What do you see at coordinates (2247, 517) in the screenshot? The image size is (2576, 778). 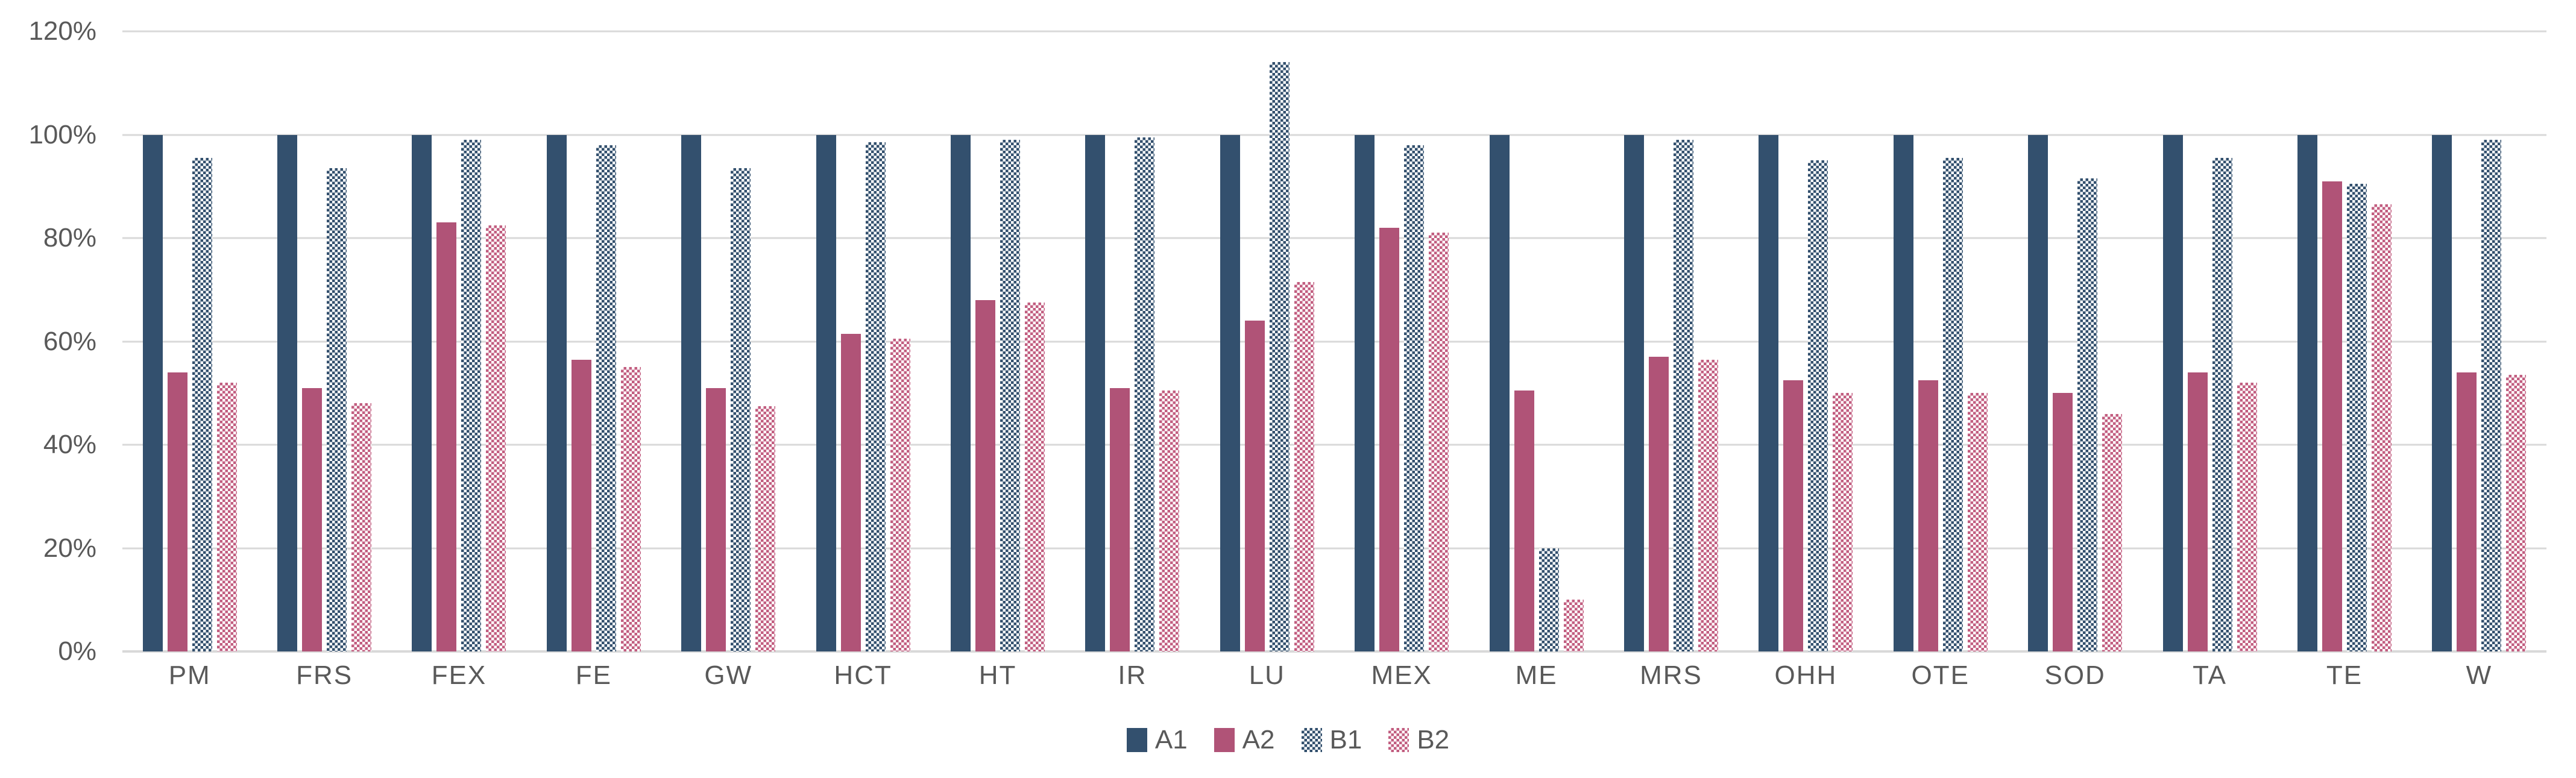 I see `bar-TA-B2` at bounding box center [2247, 517].